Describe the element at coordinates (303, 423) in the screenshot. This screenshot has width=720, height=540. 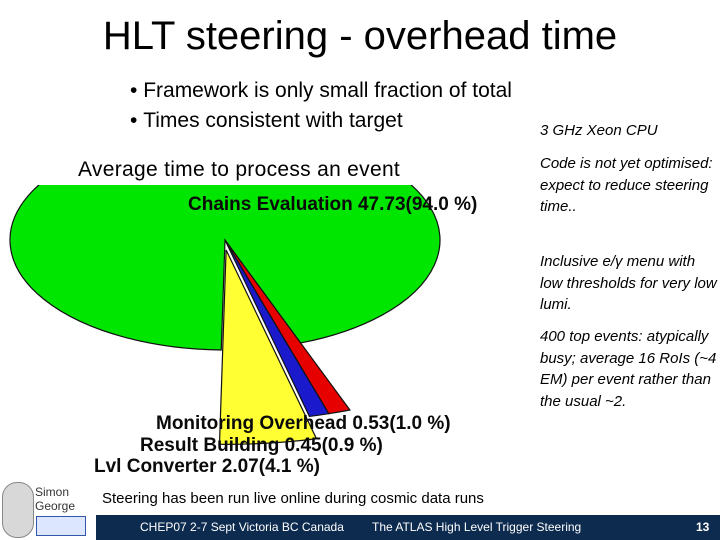
I see `chart-label-monitoring: Monitoring Overhead 0.53(1.0 %)` at that location.